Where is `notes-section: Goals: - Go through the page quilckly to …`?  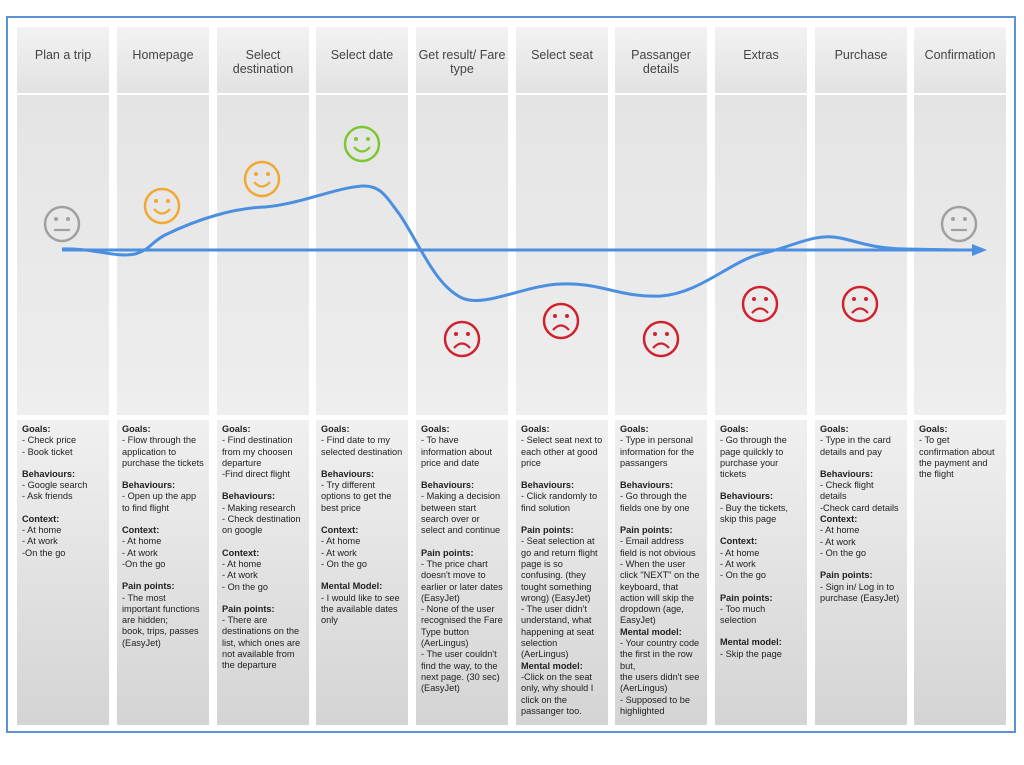
notes-section: Goals: - Go through the page quilckly to … is located at coordinates (761, 452).